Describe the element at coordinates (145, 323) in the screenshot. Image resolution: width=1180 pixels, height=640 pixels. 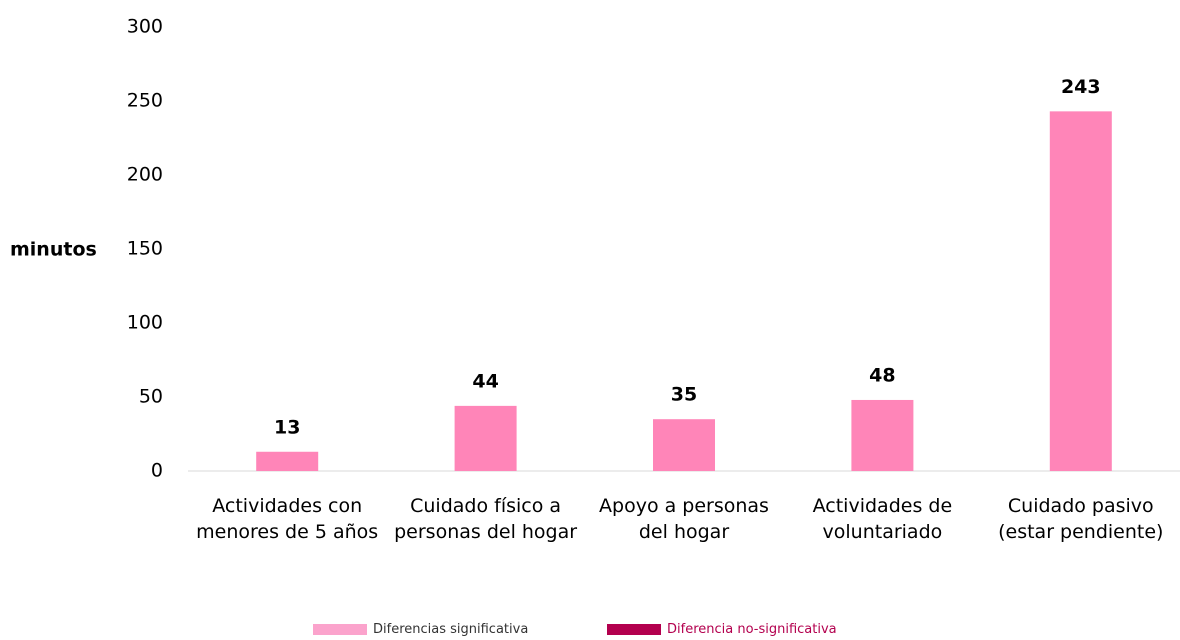
I see `y-tick-label: 100` at that location.